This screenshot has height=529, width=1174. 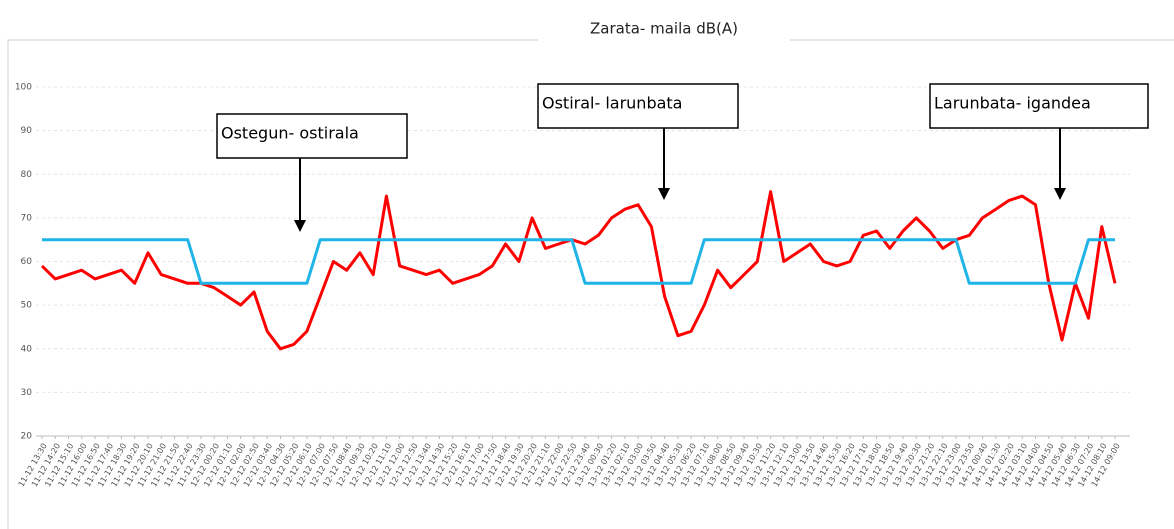 What do you see at coordinates (664, 29) in the screenshot?
I see `chart-title: Zarata- maila dB(A)` at bounding box center [664, 29].